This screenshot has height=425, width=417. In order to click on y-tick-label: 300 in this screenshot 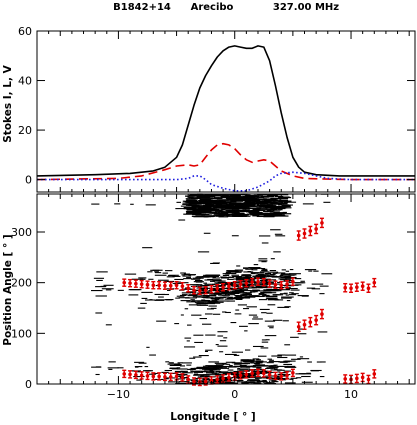, I will do `click(21, 232)`.